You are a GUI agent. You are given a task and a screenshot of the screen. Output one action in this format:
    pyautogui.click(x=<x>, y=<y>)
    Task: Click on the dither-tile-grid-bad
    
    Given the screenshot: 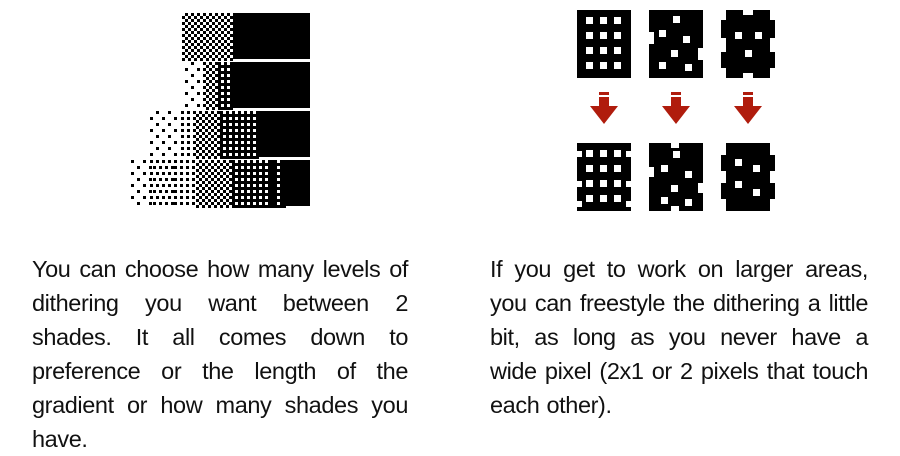 What is the action you would take?
    pyautogui.click(x=604, y=177)
    